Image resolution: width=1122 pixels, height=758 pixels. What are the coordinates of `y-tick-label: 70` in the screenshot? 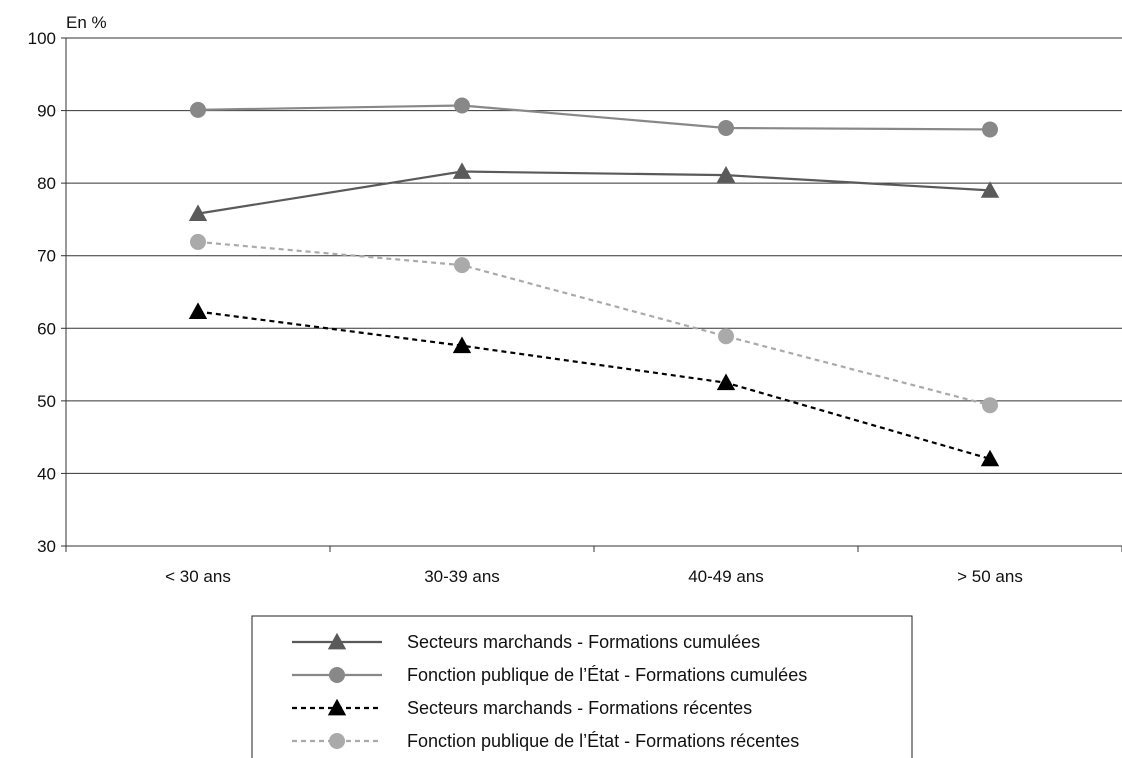 It's located at (46, 256).